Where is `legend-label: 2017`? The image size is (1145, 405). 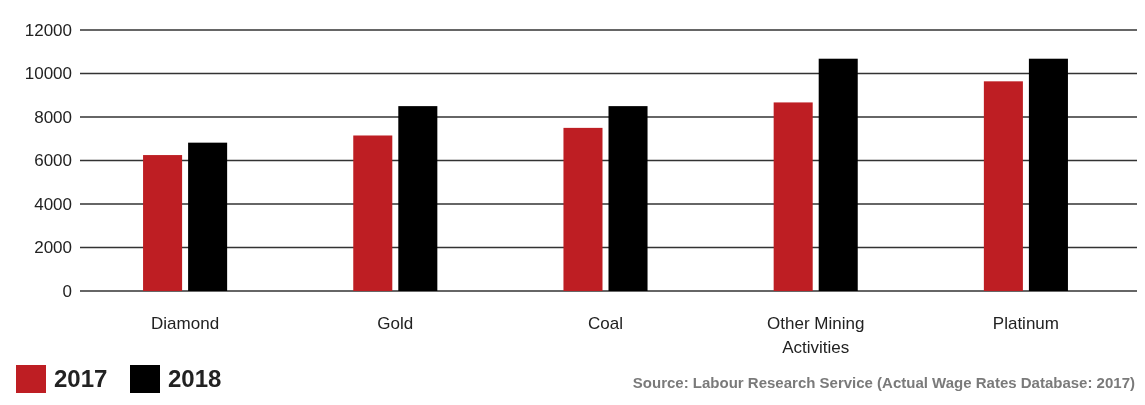 legend-label: 2017 is located at coordinates (81, 379).